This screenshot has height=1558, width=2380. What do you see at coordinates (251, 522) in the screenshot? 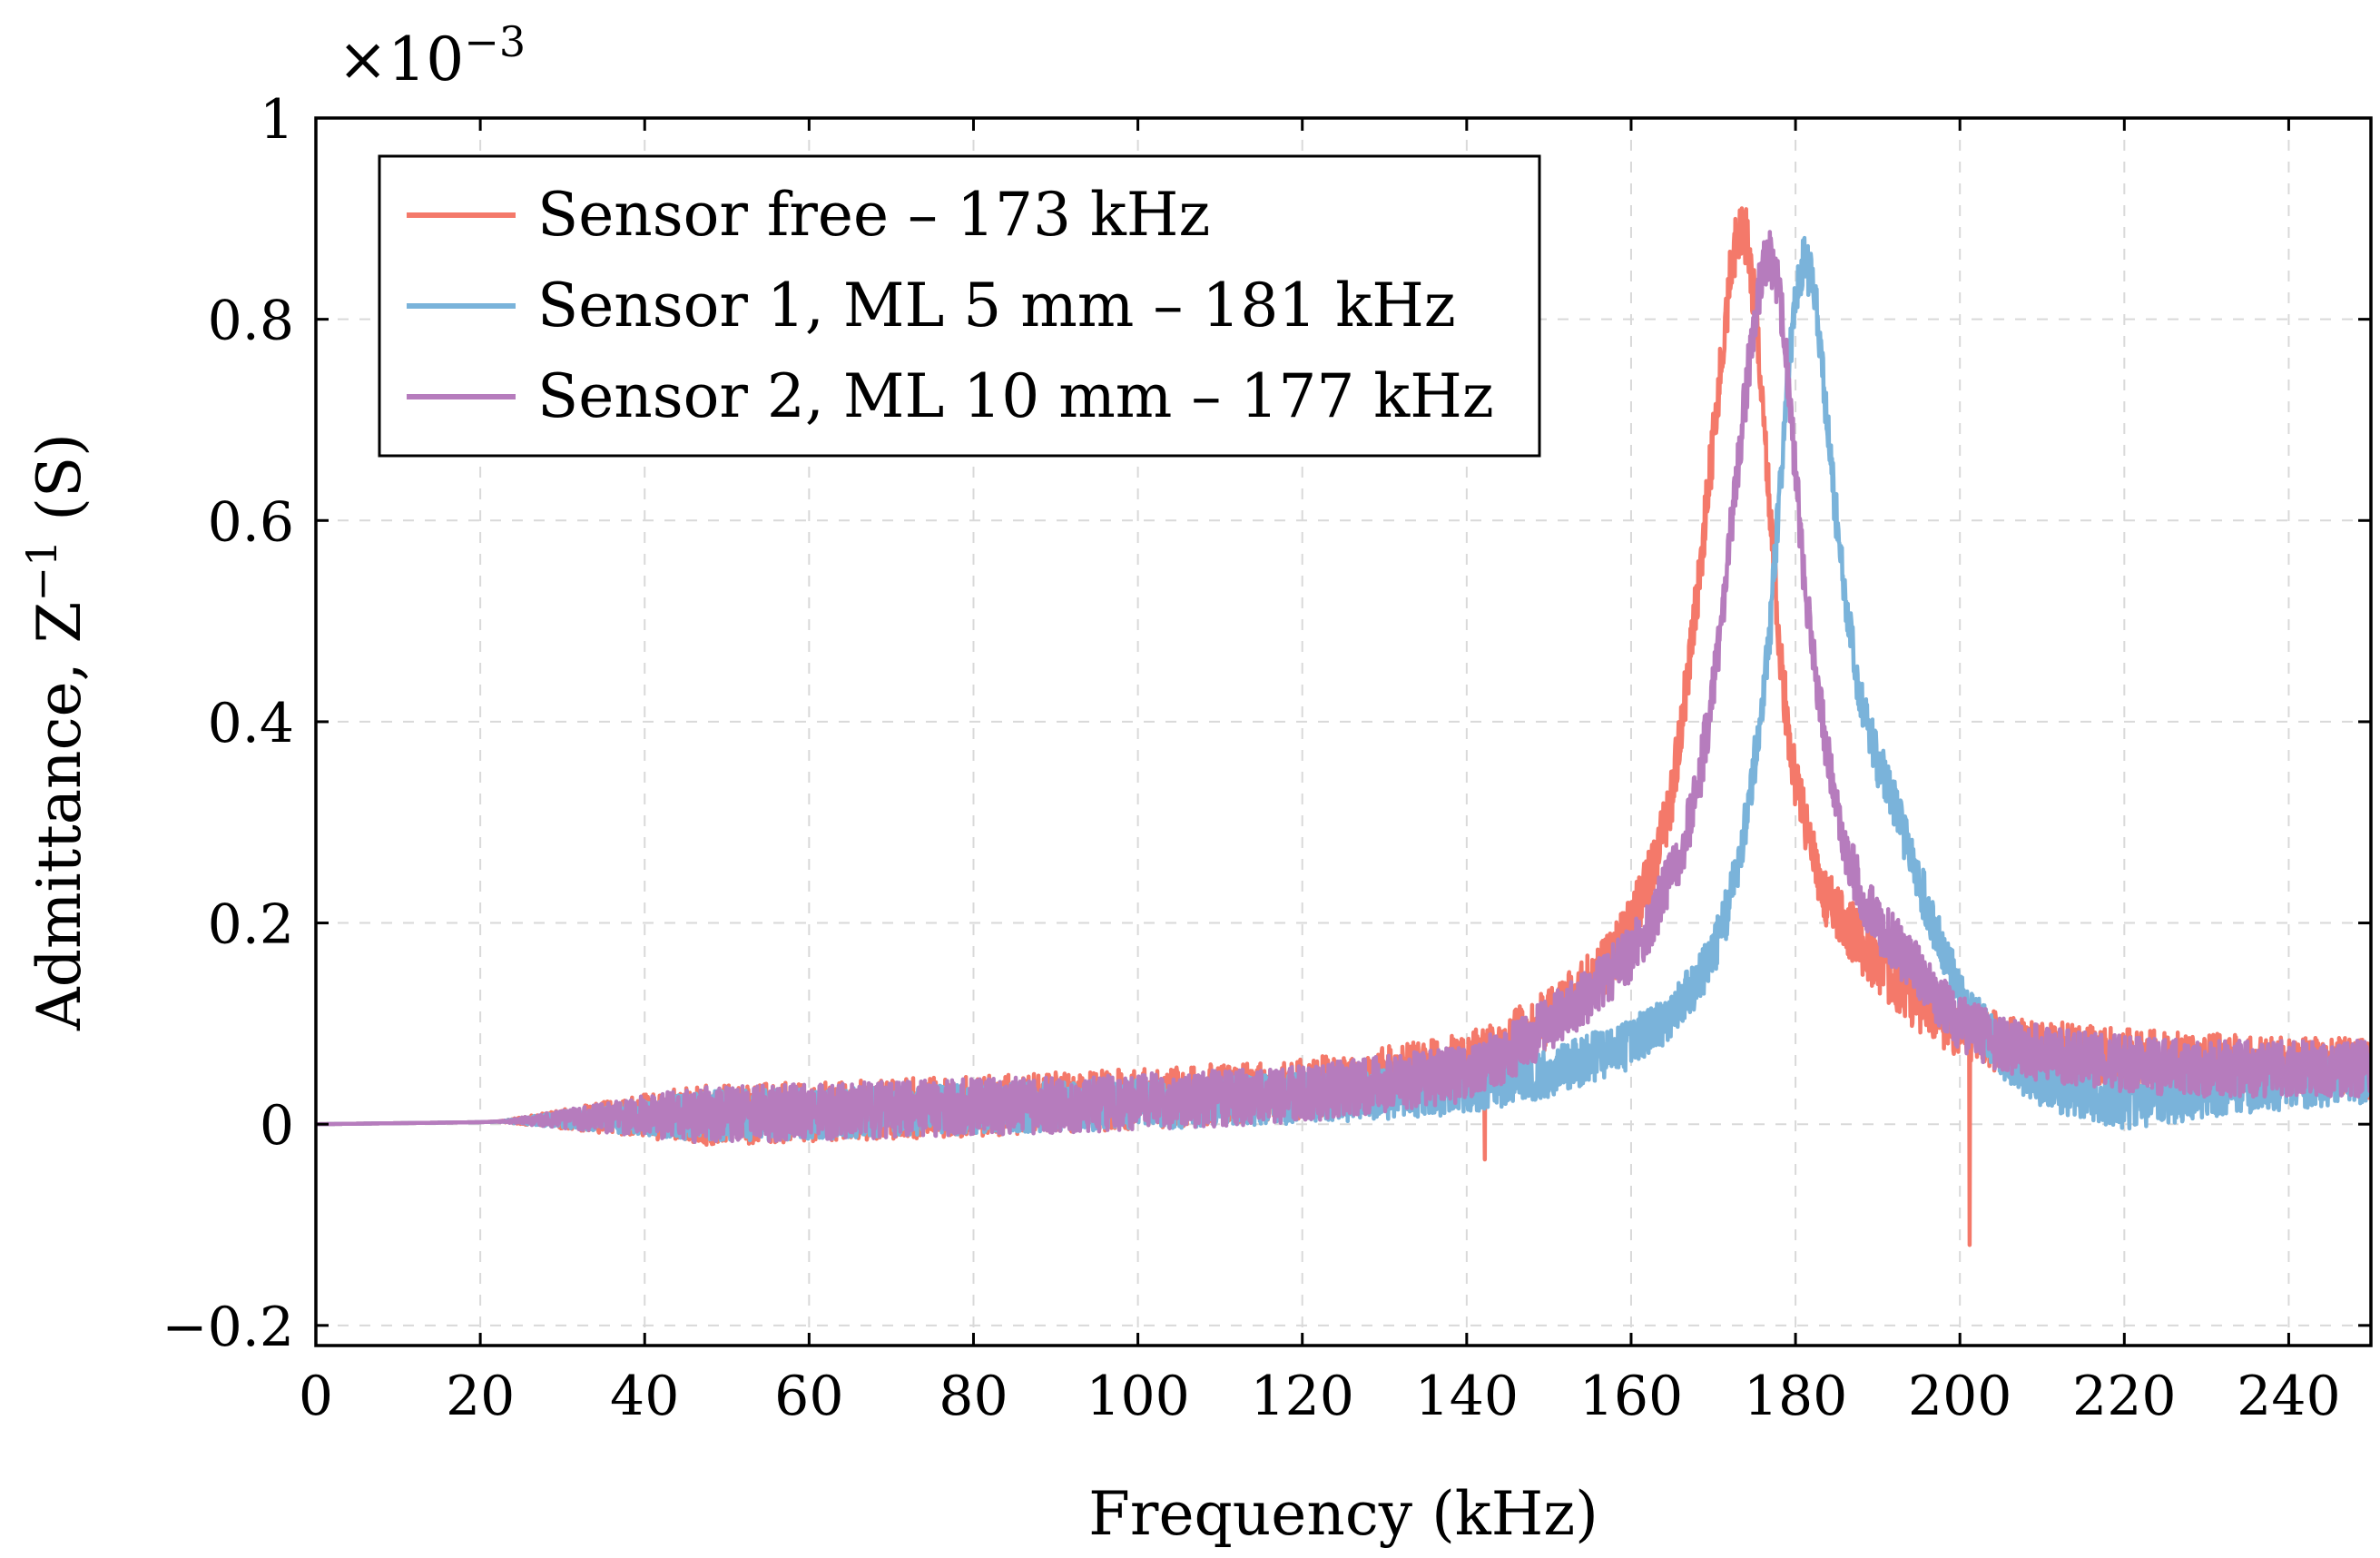
I see `y-tick-label: 0.6` at bounding box center [251, 522].